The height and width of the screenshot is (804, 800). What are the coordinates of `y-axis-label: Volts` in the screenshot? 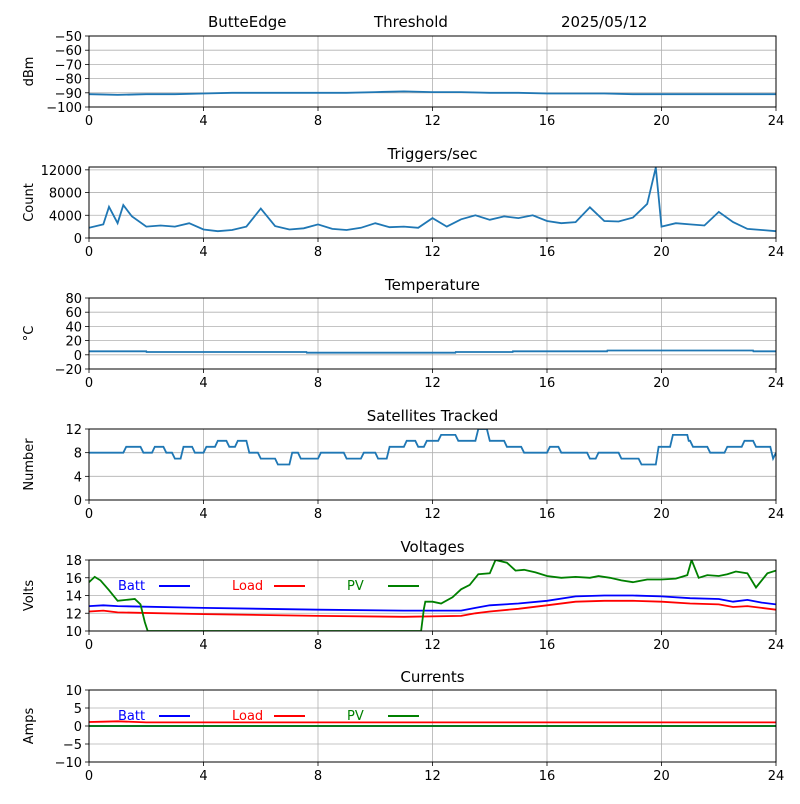 It's located at (29, 596).